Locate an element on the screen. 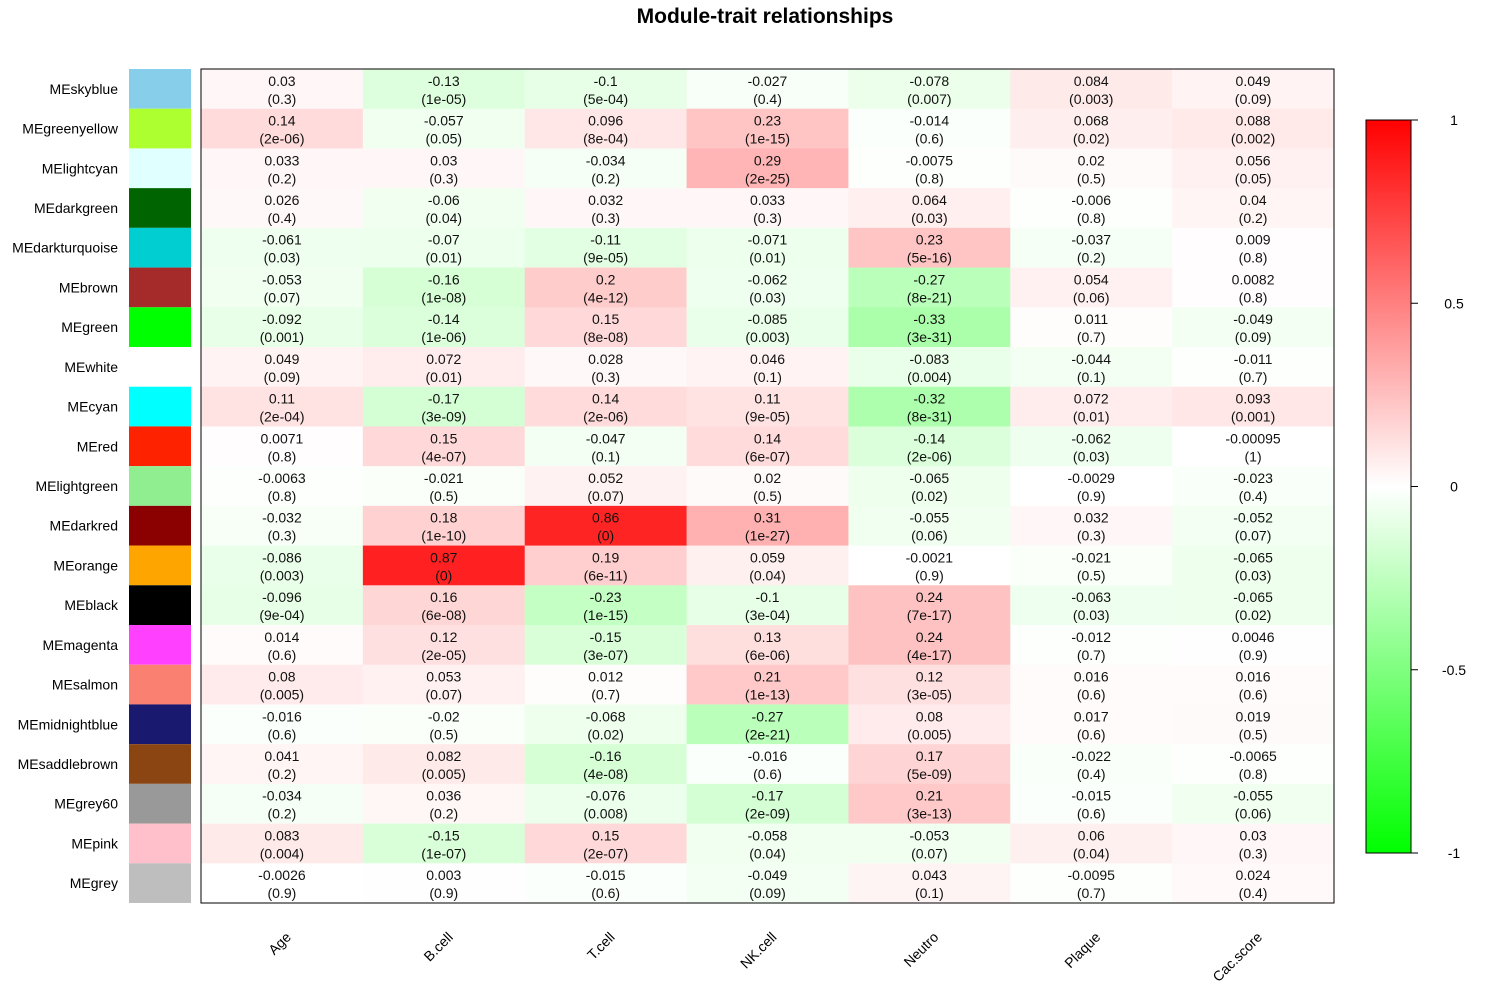 The image size is (1486, 996). cell-correlation: -0.058 is located at coordinates (768, 835).